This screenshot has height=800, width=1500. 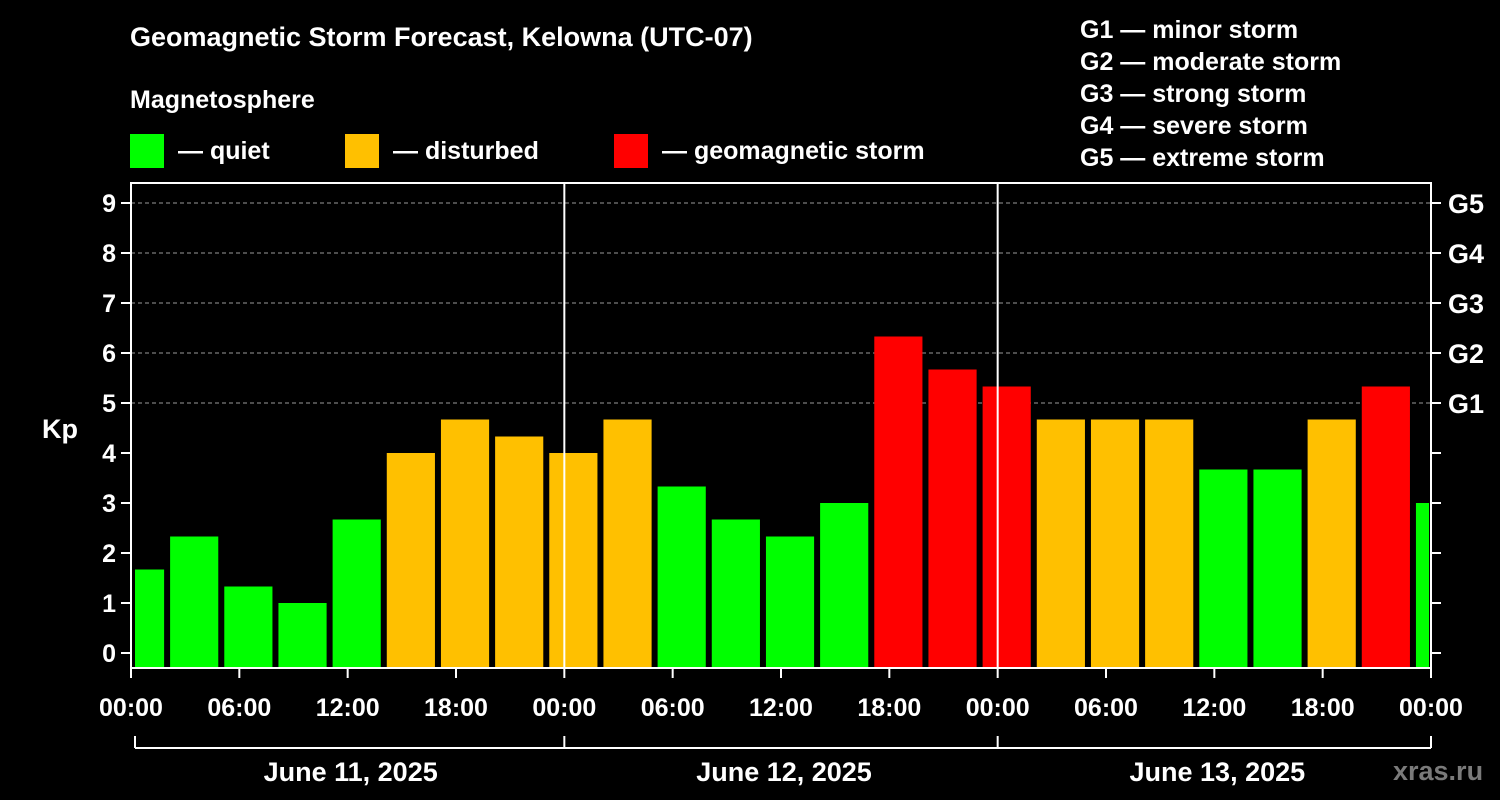 What do you see at coordinates (1218, 772) in the screenshot?
I see `day-label: June 13, 2025` at bounding box center [1218, 772].